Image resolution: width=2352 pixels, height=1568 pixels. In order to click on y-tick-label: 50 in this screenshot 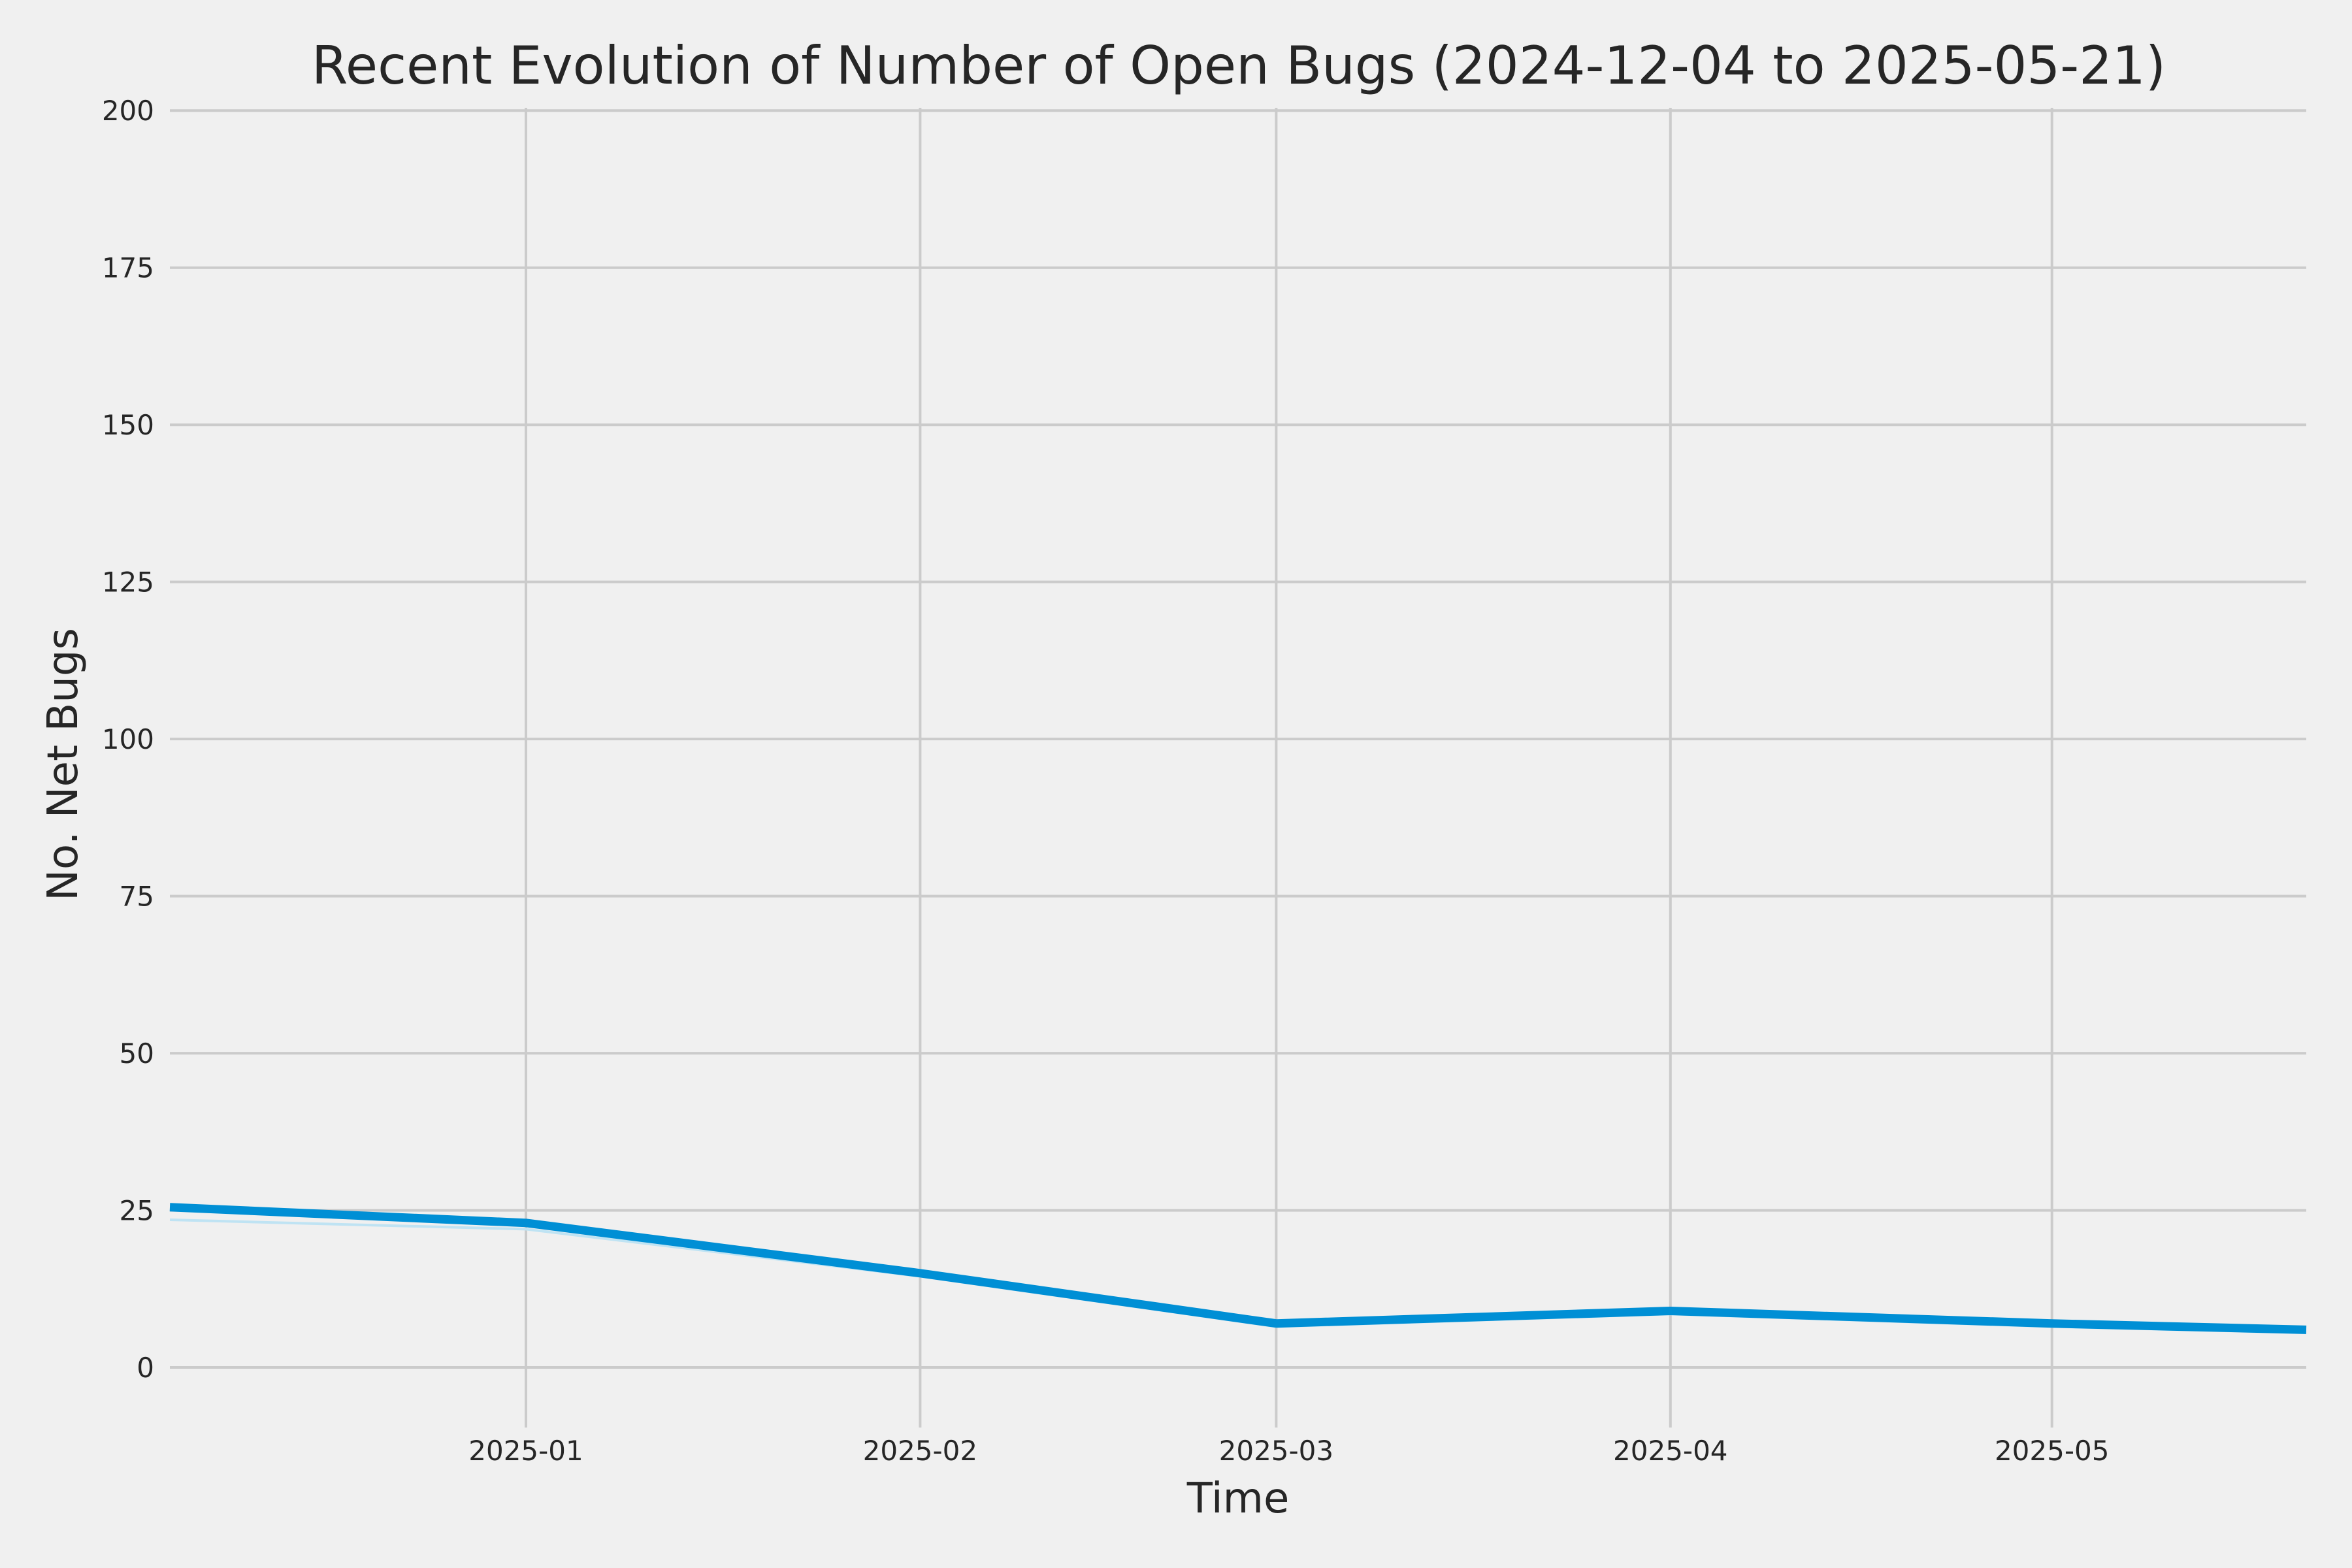, I will do `click(137, 1053)`.